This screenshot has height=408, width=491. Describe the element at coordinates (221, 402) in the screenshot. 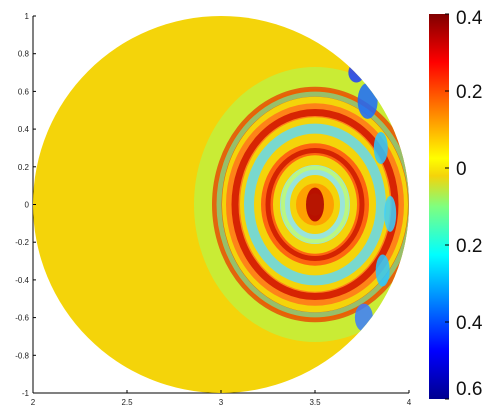

I see `x-tick-label: 3` at that location.